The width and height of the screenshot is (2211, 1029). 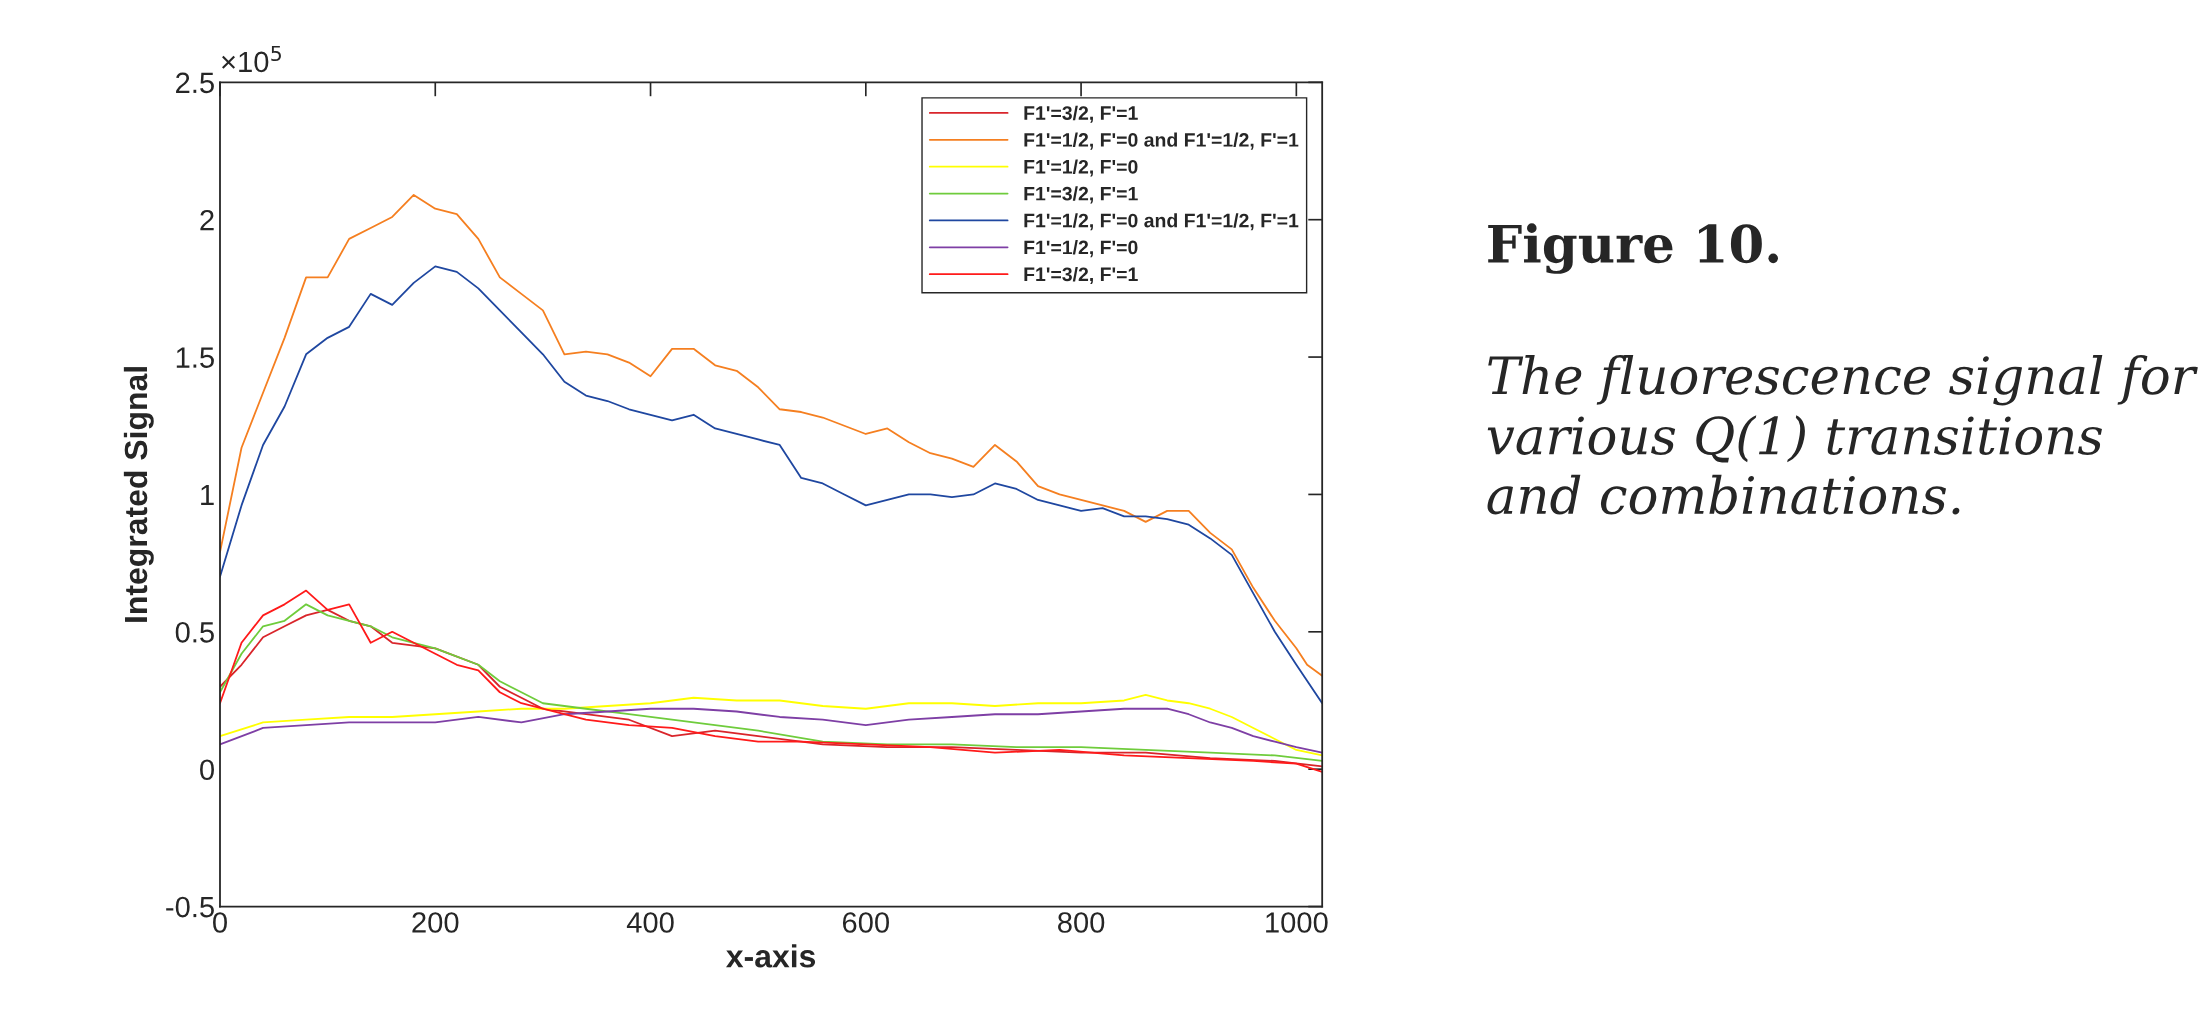 What do you see at coordinates (1081, 922) in the screenshot?
I see `x-tick-label: 800` at bounding box center [1081, 922].